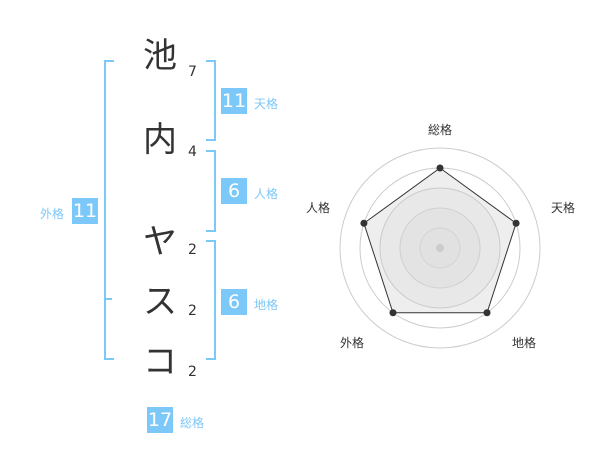  I want to click on chikaku-bracket, so click(211, 300).